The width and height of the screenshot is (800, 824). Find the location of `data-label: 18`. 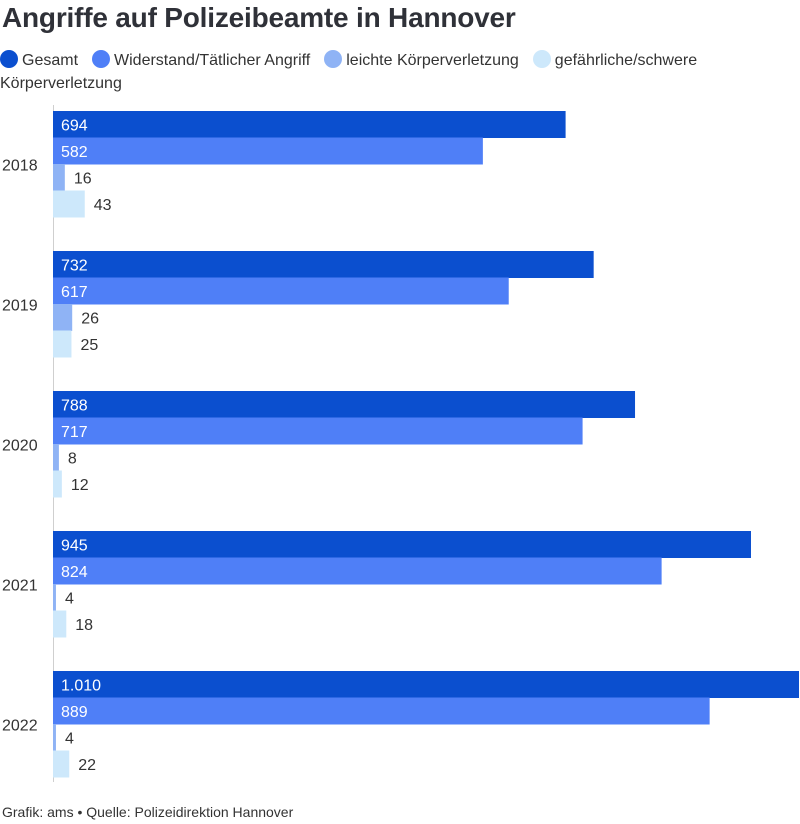

data-label: 18 is located at coordinates (84, 625).